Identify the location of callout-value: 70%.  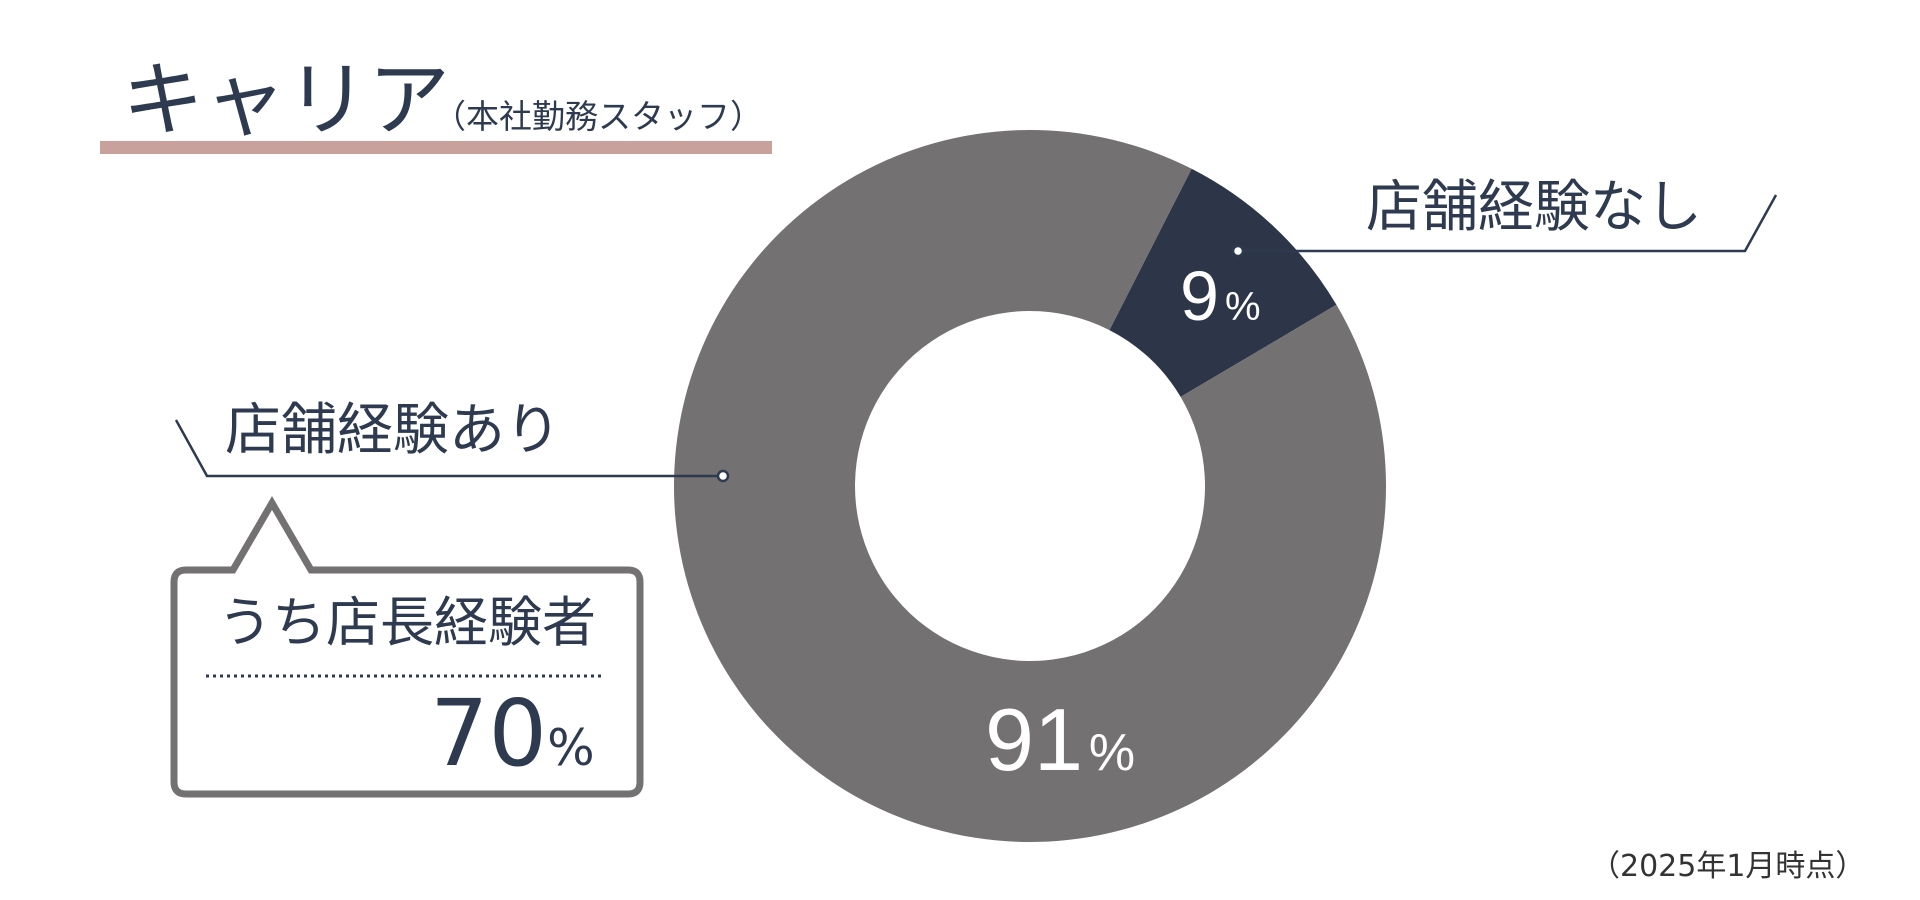
(512, 734).